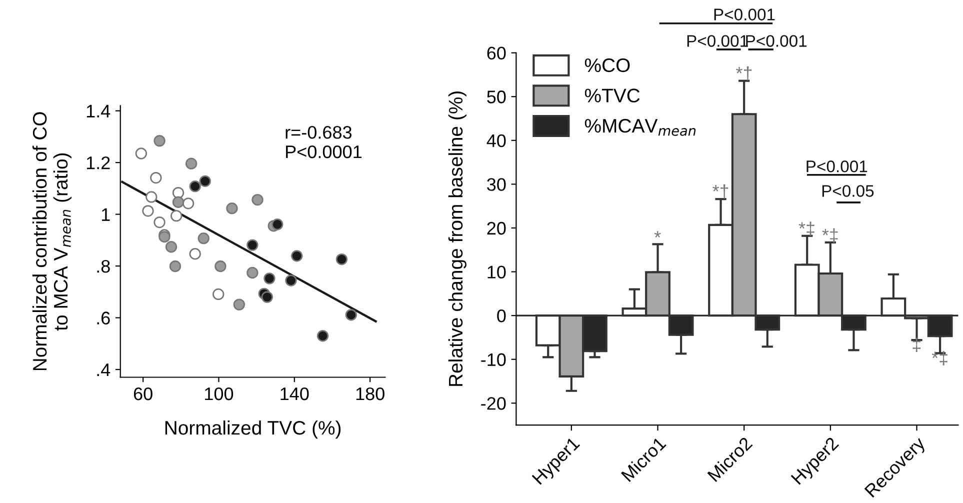 The height and width of the screenshot is (503, 963). I want to click on legend-label: %TVC, so click(612, 95).